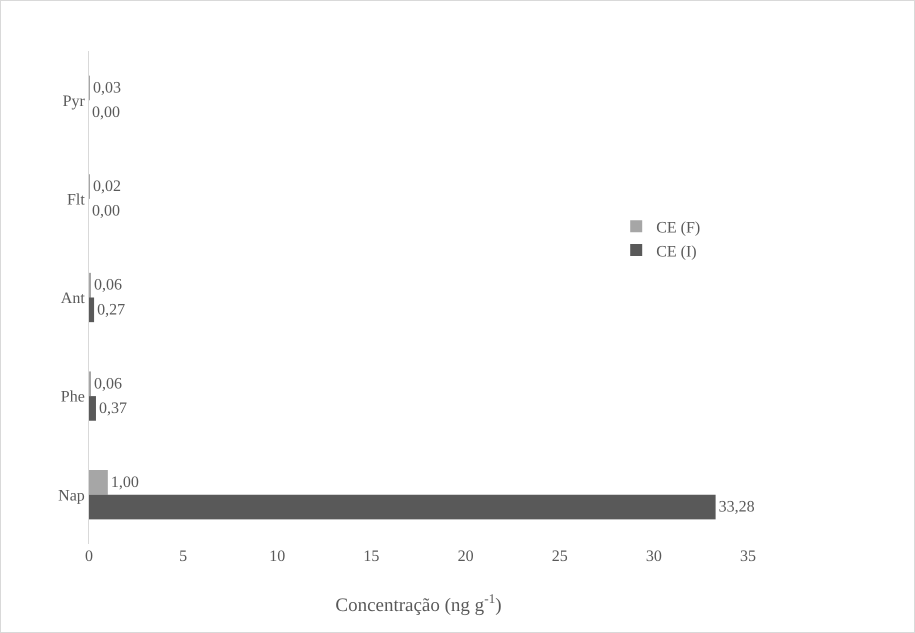 The image size is (915, 633). What do you see at coordinates (277, 556) in the screenshot?
I see `x-tick-label: 10` at bounding box center [277, 556].